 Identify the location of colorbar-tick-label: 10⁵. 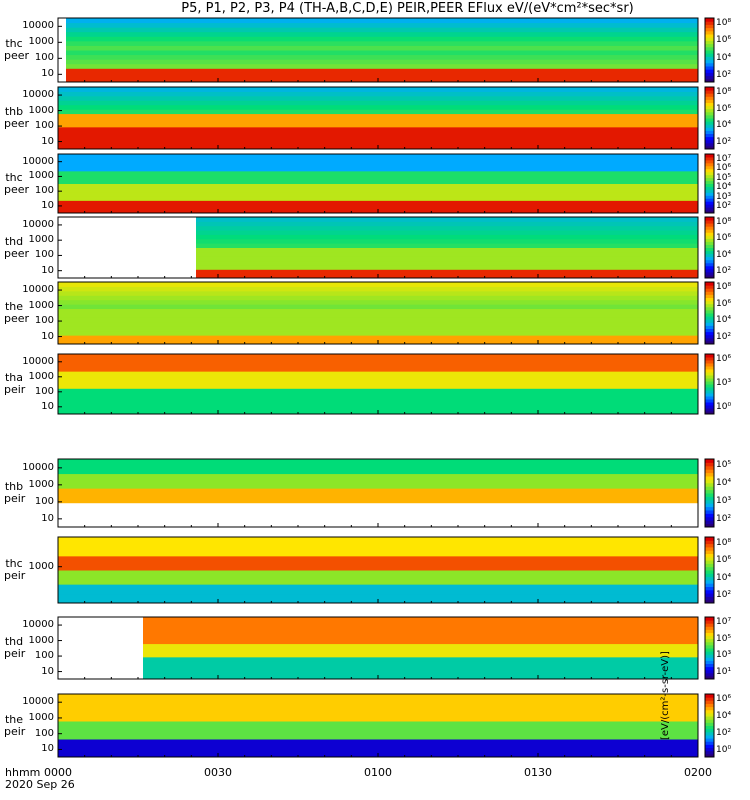
(724, 638).